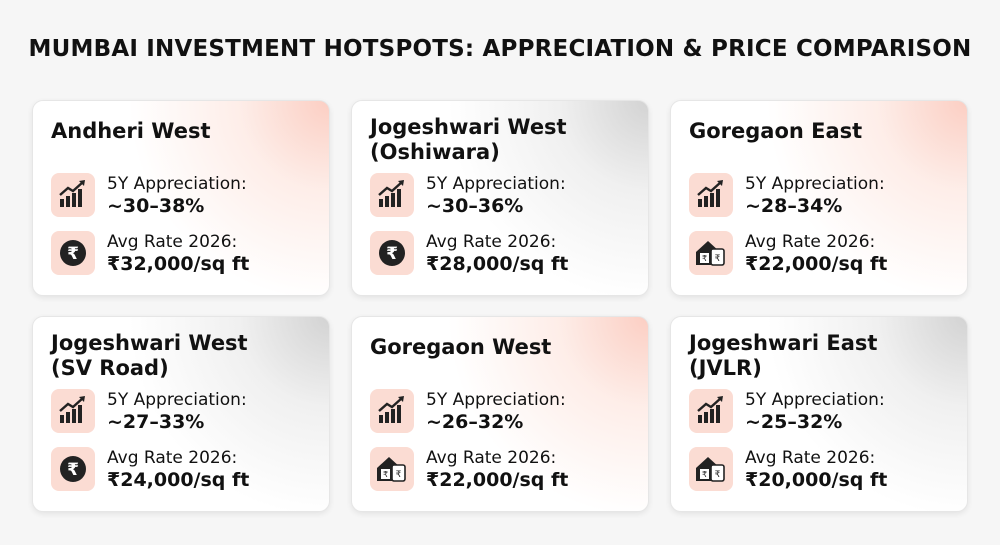 This screenshot has width=1000, height=545. Describe the element at coordinates (156, 206) in the screenshot. I see `value: ~30–38%` at that location.